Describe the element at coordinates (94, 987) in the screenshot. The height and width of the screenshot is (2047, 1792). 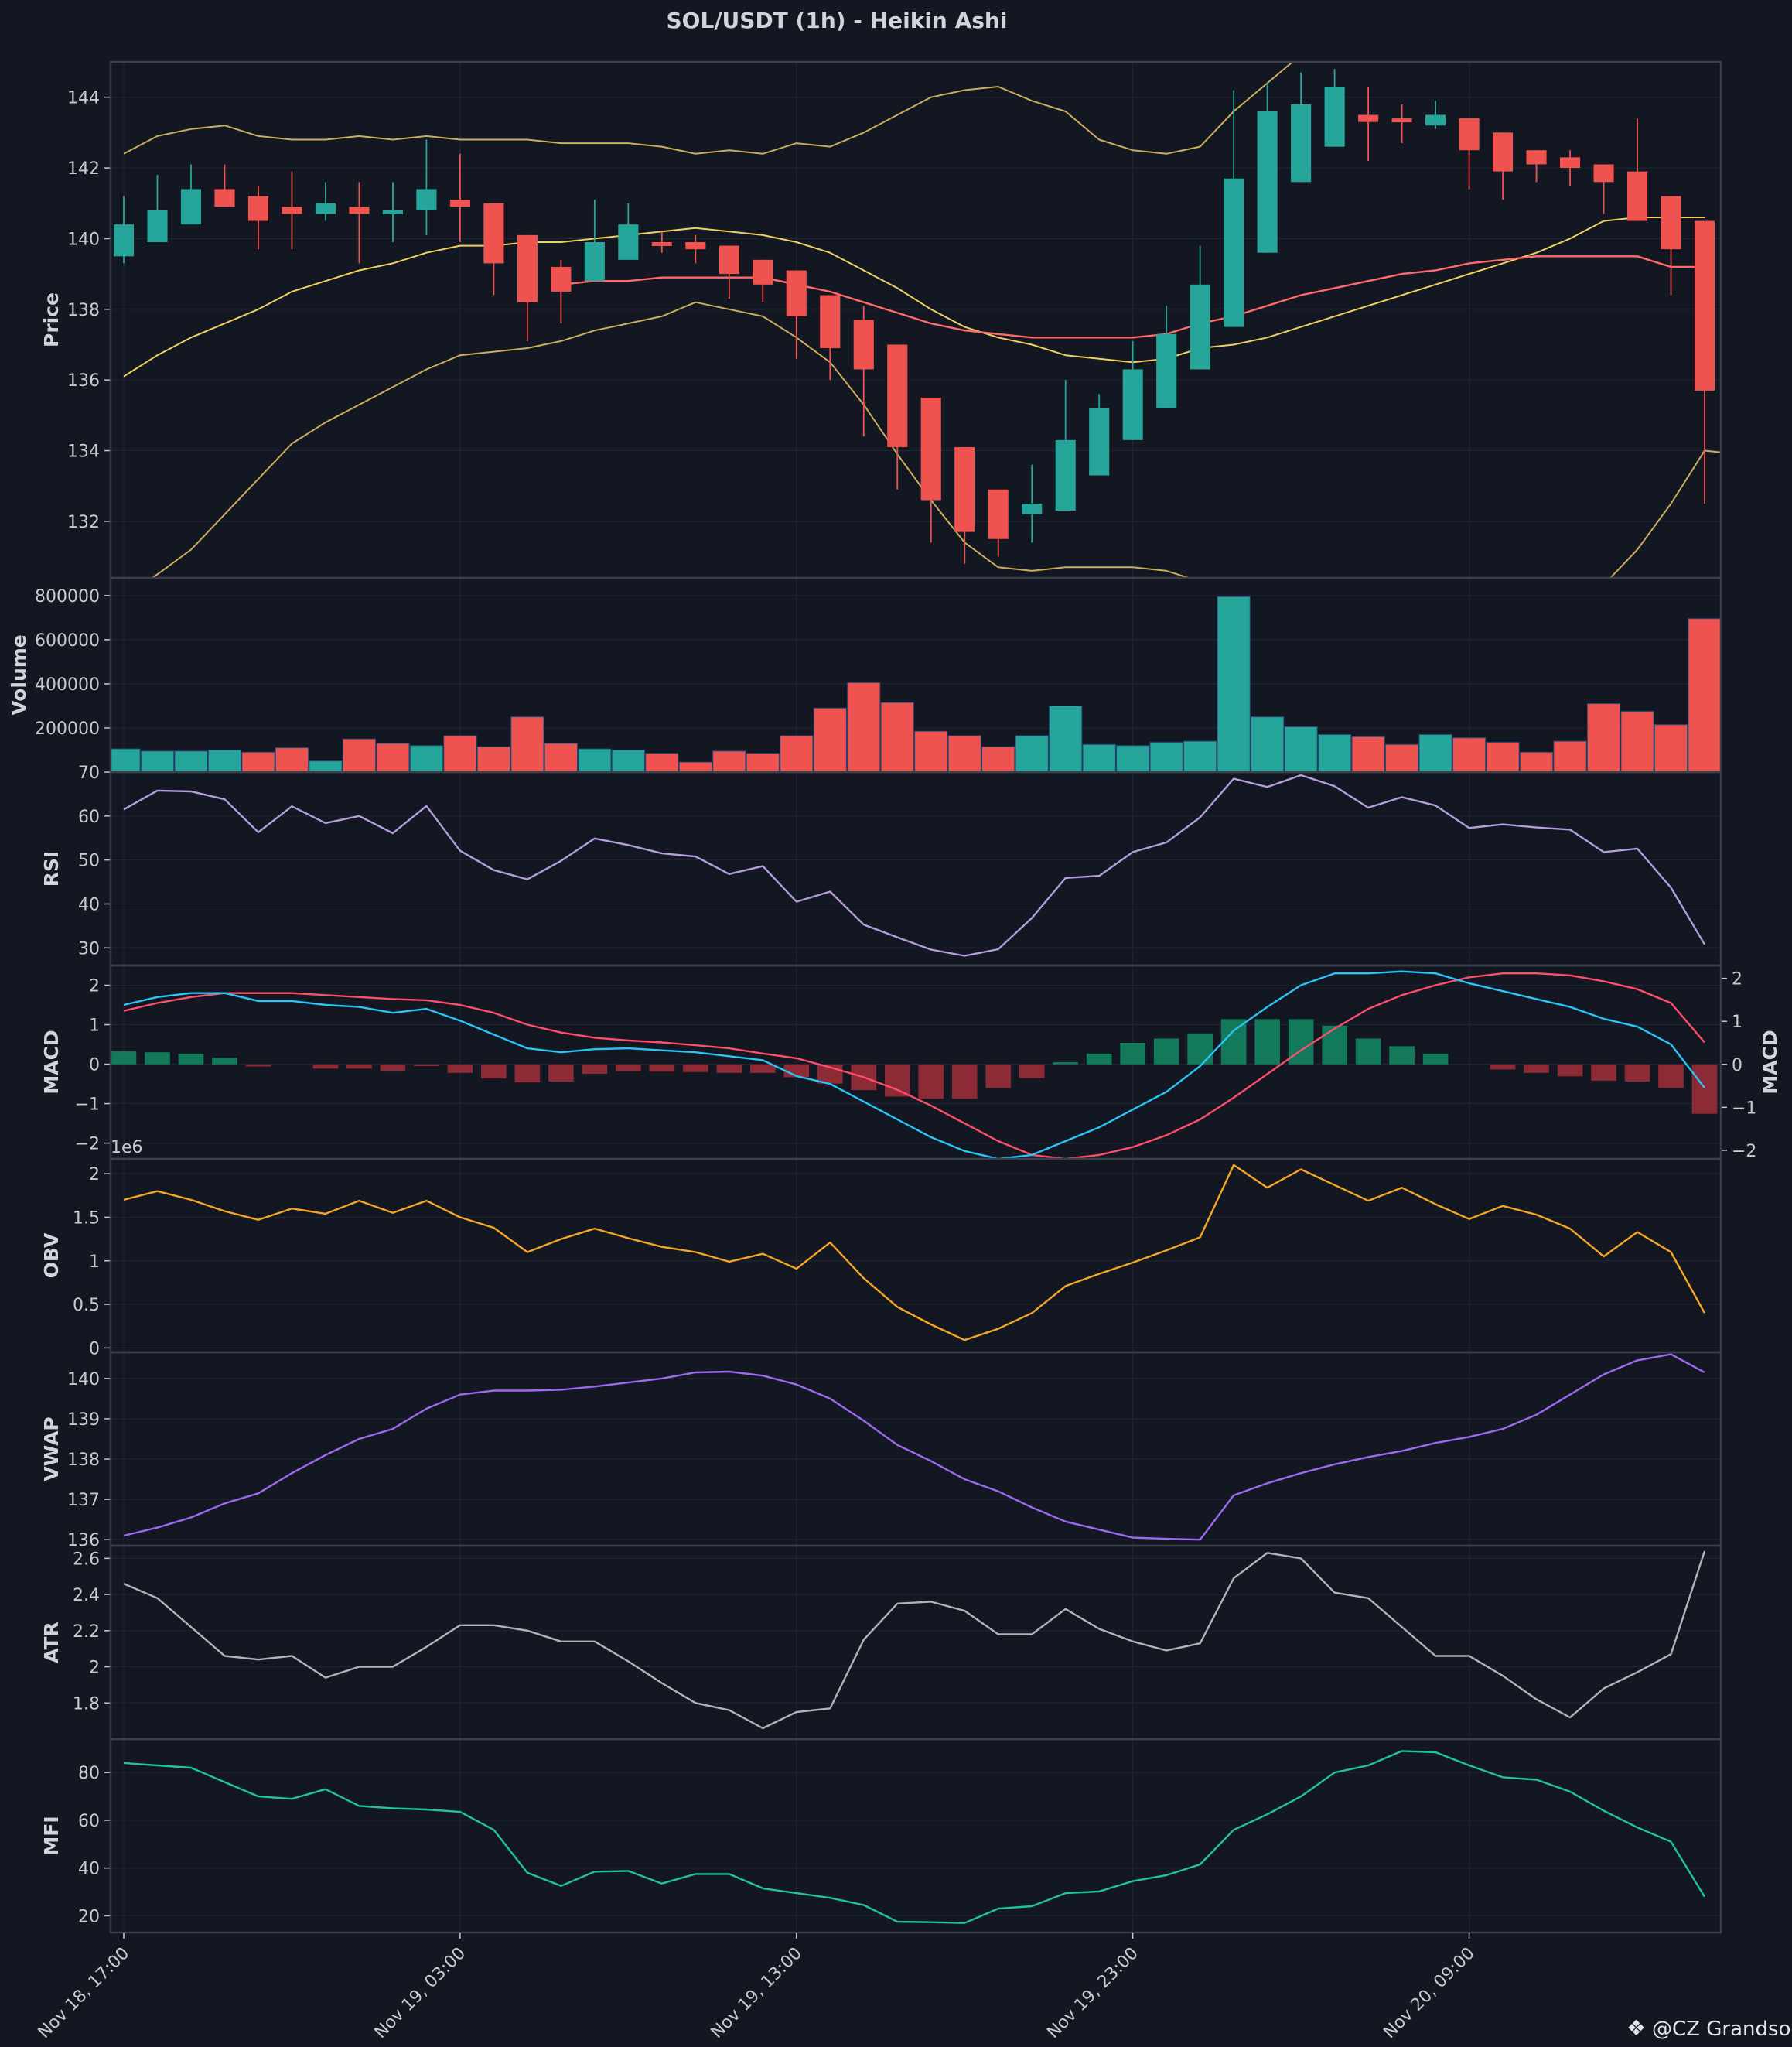
I see `macd-ytick-label: 2` at that location.